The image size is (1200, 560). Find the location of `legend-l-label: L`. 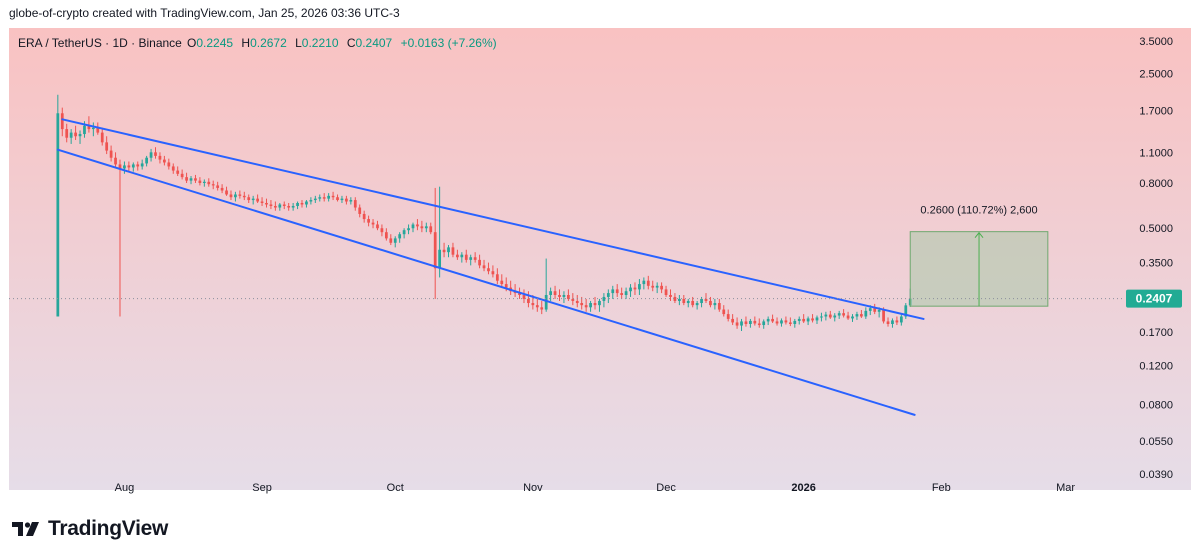

legend-l-label: L is located at coordinates (298, 43).